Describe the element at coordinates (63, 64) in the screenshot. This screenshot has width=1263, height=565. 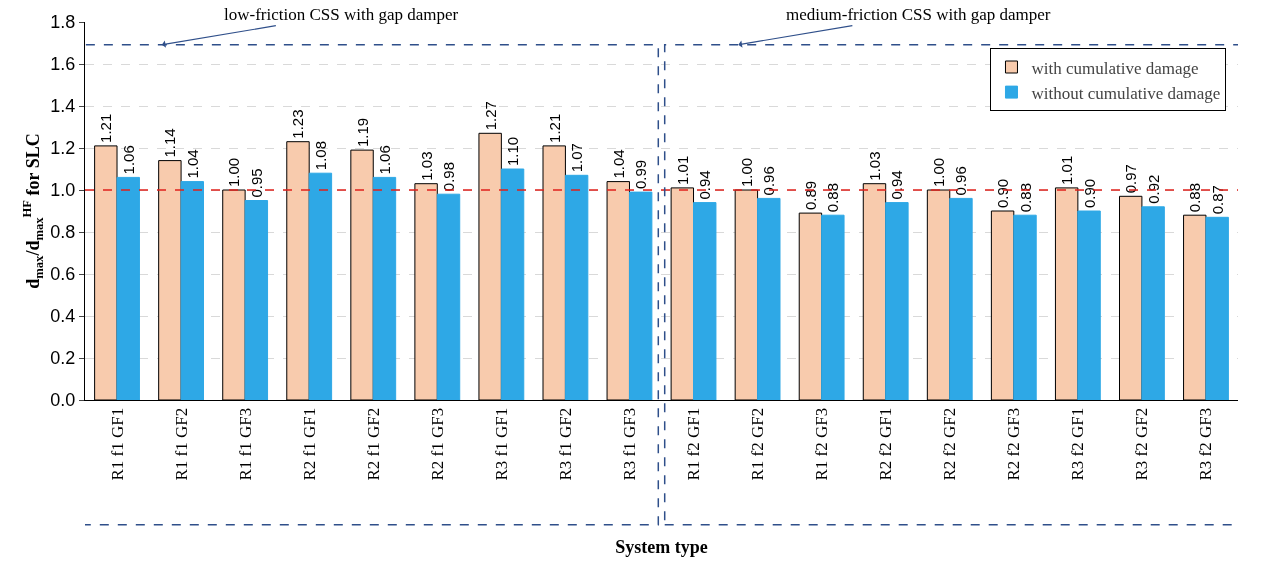
I see `y-tick-label: 1.6` at that location.